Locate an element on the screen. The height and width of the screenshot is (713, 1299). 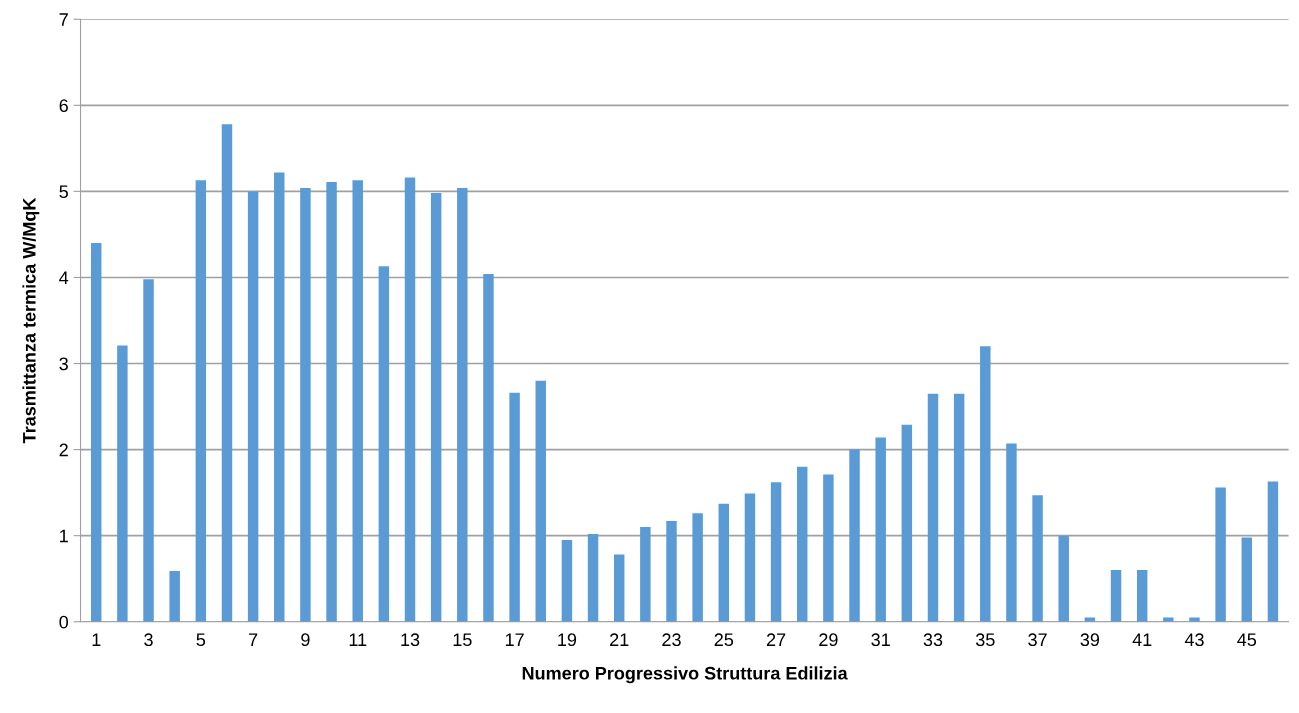
y-tick-label: 0 is located at coordinates (64, 622).